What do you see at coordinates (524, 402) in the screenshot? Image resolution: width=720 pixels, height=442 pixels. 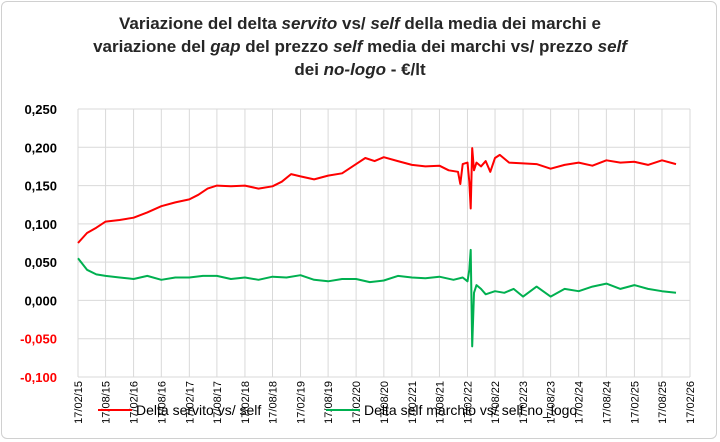 I see `x-tick-label: 17/02/23` at bounding box center [524, 402].